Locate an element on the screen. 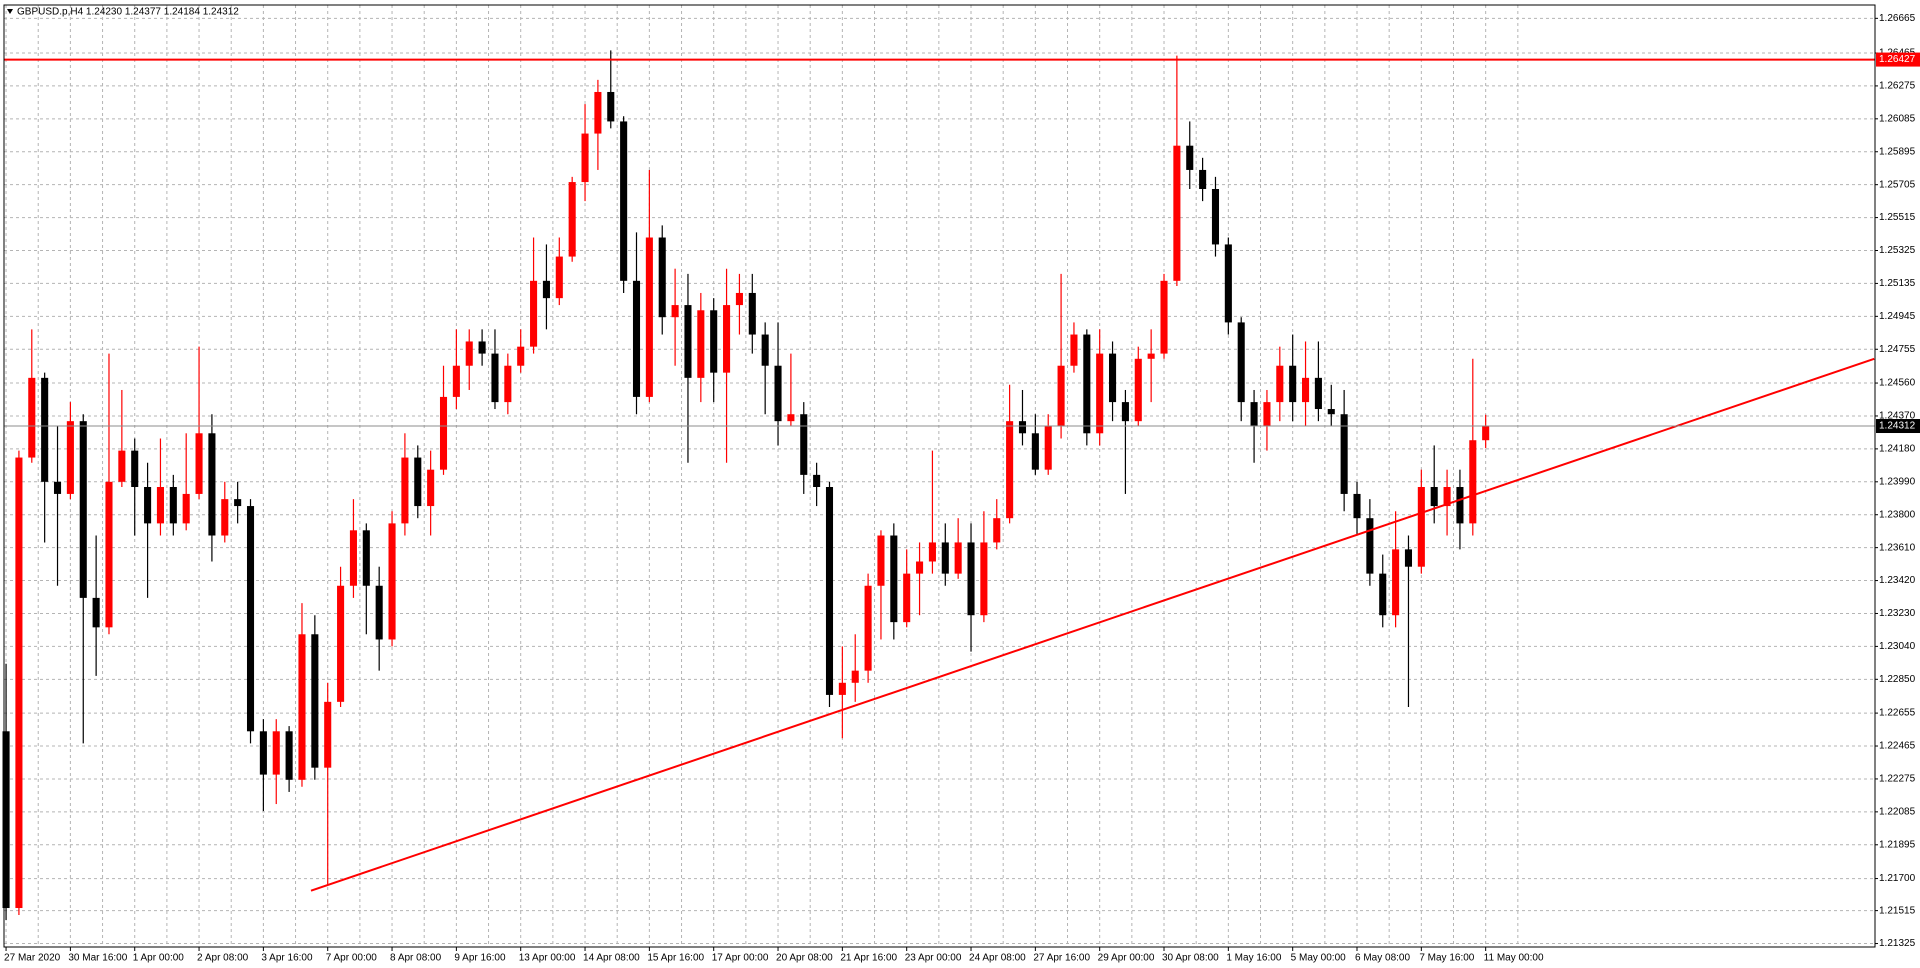  y-tick-label: 1.22850 is located at coordinates (1897, 679).